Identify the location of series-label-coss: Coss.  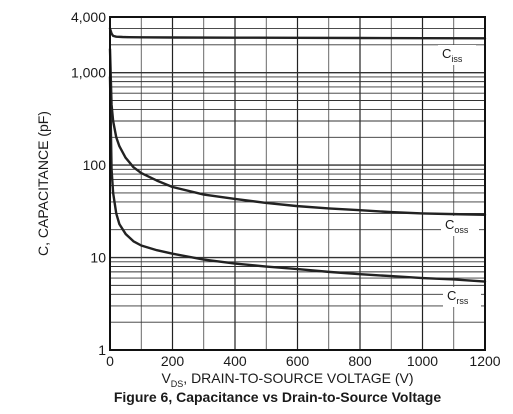
(460, 226).